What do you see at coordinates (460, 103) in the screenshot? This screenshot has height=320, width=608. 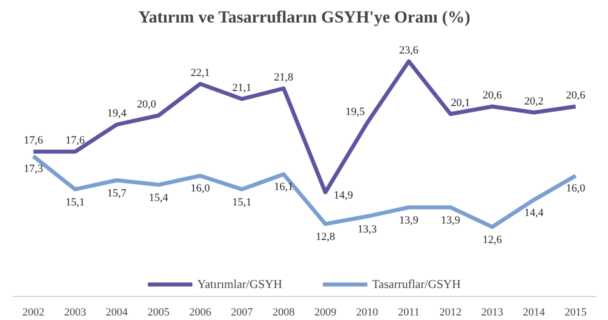 I see `data-label: 20,1` at bounding box center [460, 103].